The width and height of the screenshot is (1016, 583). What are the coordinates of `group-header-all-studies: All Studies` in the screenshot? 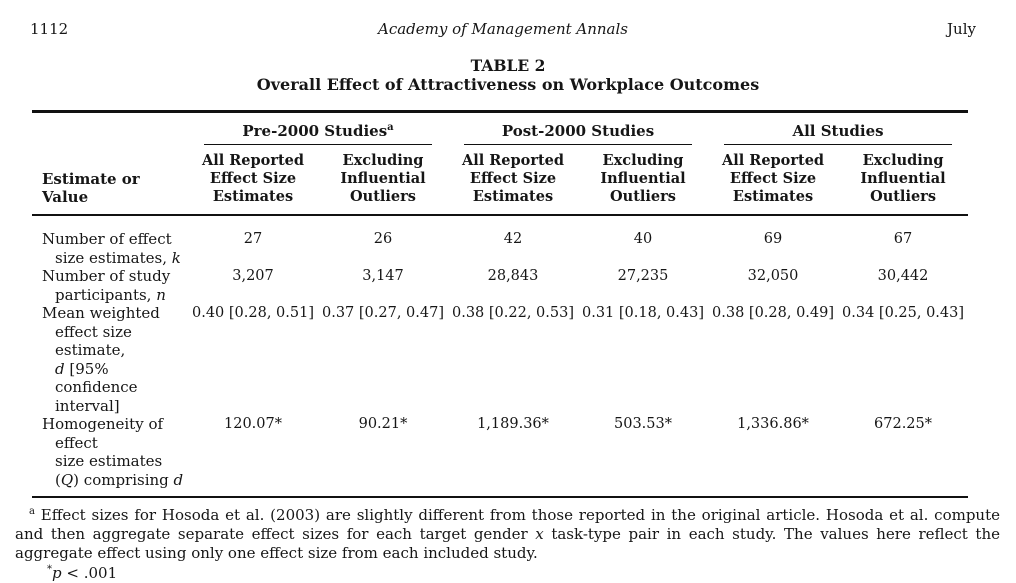 It's located at (838, 128).